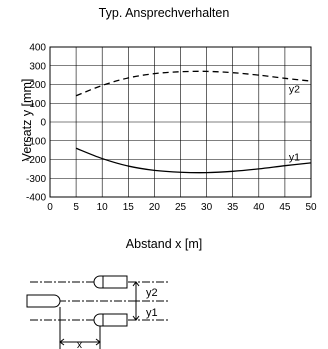 This screenshot has width=328, height=349. I want to click on x-tick-label: 5, so click(76, 207).